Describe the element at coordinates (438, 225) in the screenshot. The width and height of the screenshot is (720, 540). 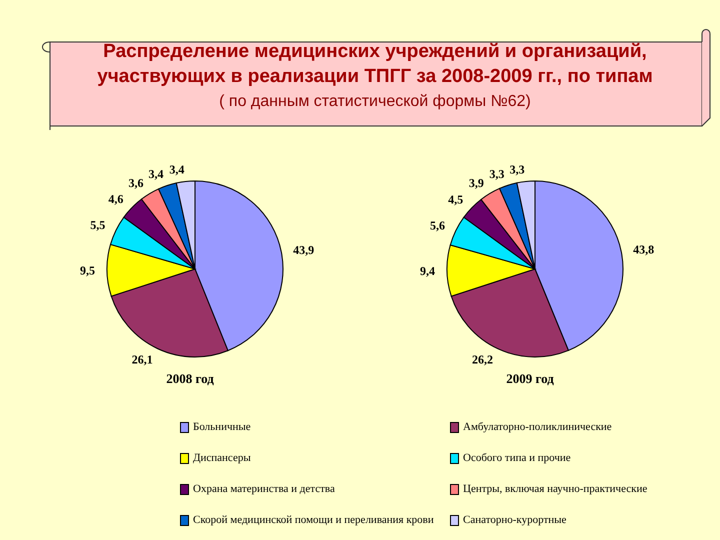
I see `data-label: 5,6` at that location.